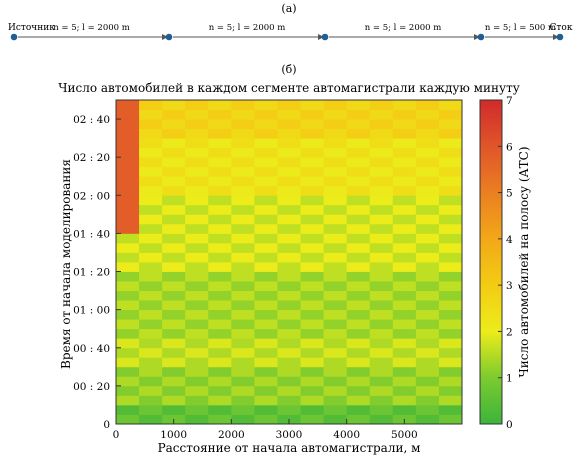 This screenshot has height=459, width=578. What do you see at coordinates (165, 37) in the screenshot?
I see `arrow-head-icon` at bounding box center [165, 37].